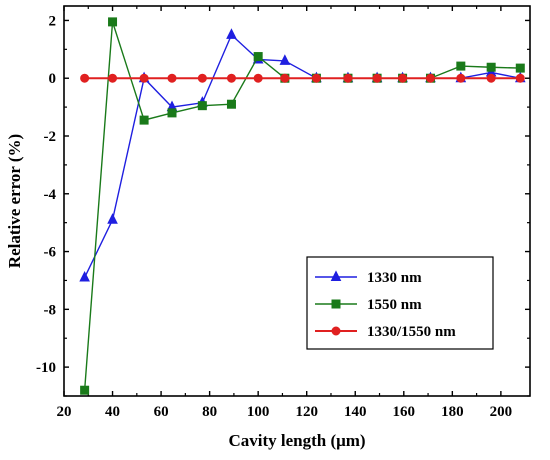 The height and width of the screenshot is (460, 550). Describe the element at coordinates (209, 412) in the screenshot. I see `x-tick-label: 80` at that location.